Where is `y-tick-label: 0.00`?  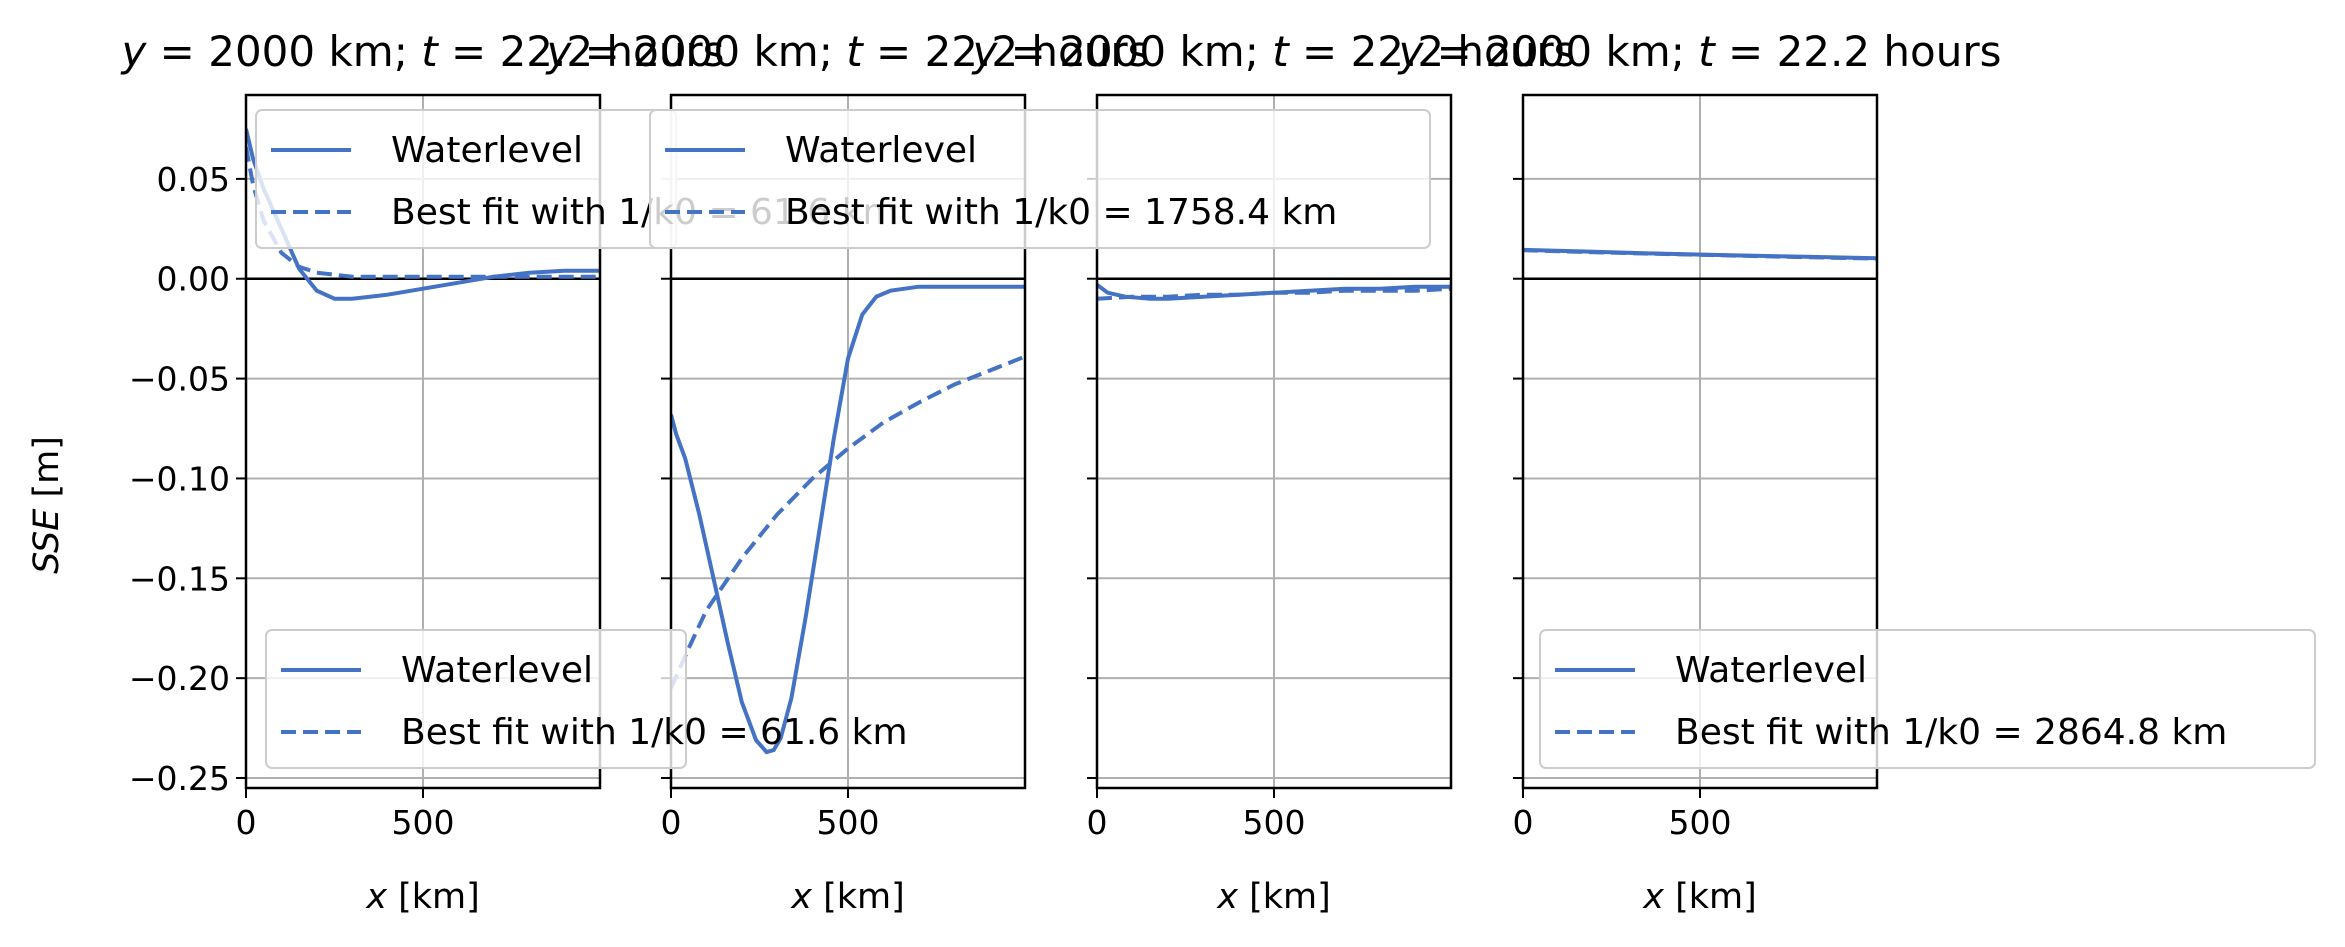
y-tick-label: 0.00 is located at coordinates (193, 279).